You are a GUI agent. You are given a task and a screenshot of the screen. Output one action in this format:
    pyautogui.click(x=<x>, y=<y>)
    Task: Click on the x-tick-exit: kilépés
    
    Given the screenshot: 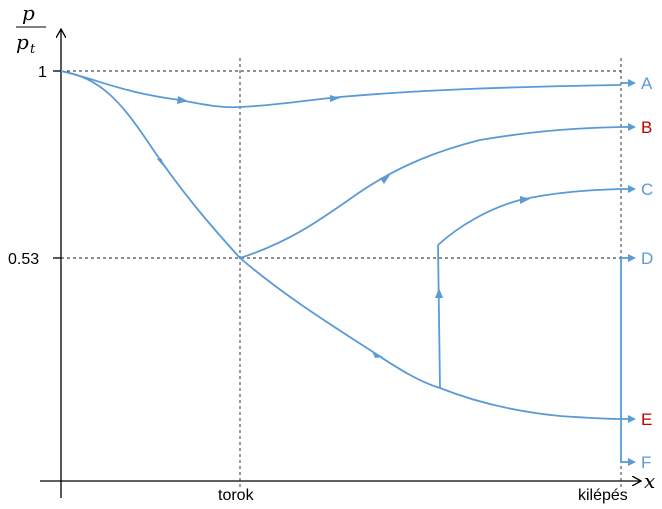 What is the action you would take?
    pyautogui.click(x=603, y=495)
    